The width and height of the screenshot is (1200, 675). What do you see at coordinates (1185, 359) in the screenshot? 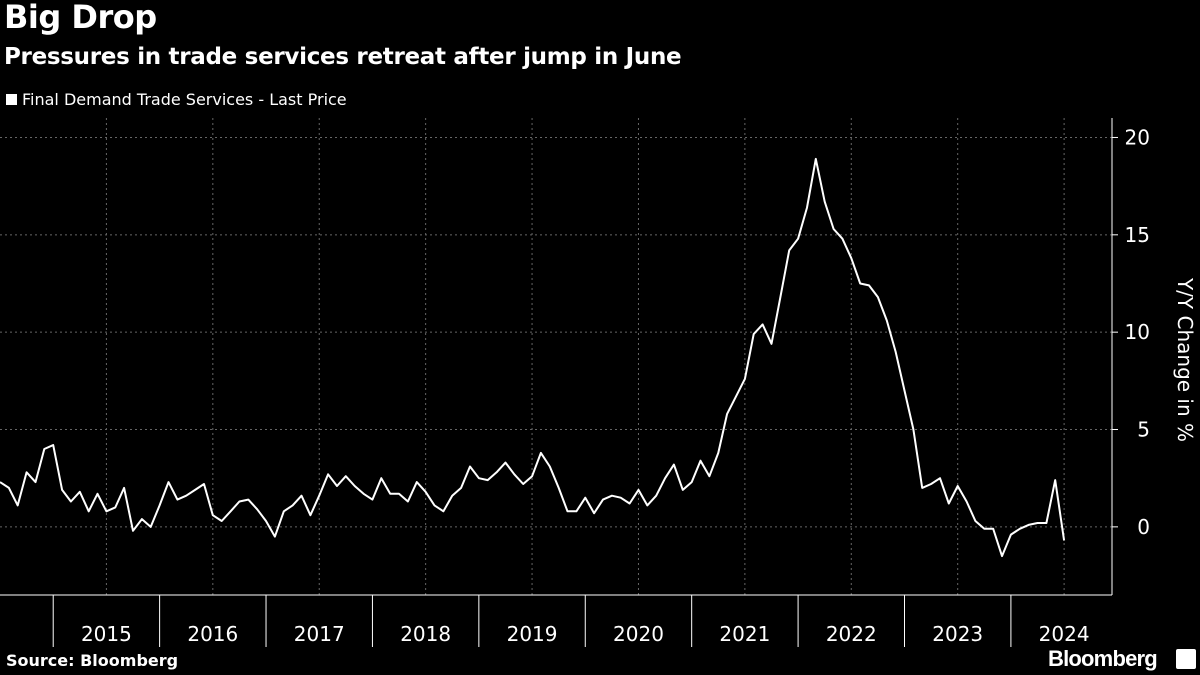
I see `y-axis-label: Y/Y Change in %` at bounding box center [1185, 359].